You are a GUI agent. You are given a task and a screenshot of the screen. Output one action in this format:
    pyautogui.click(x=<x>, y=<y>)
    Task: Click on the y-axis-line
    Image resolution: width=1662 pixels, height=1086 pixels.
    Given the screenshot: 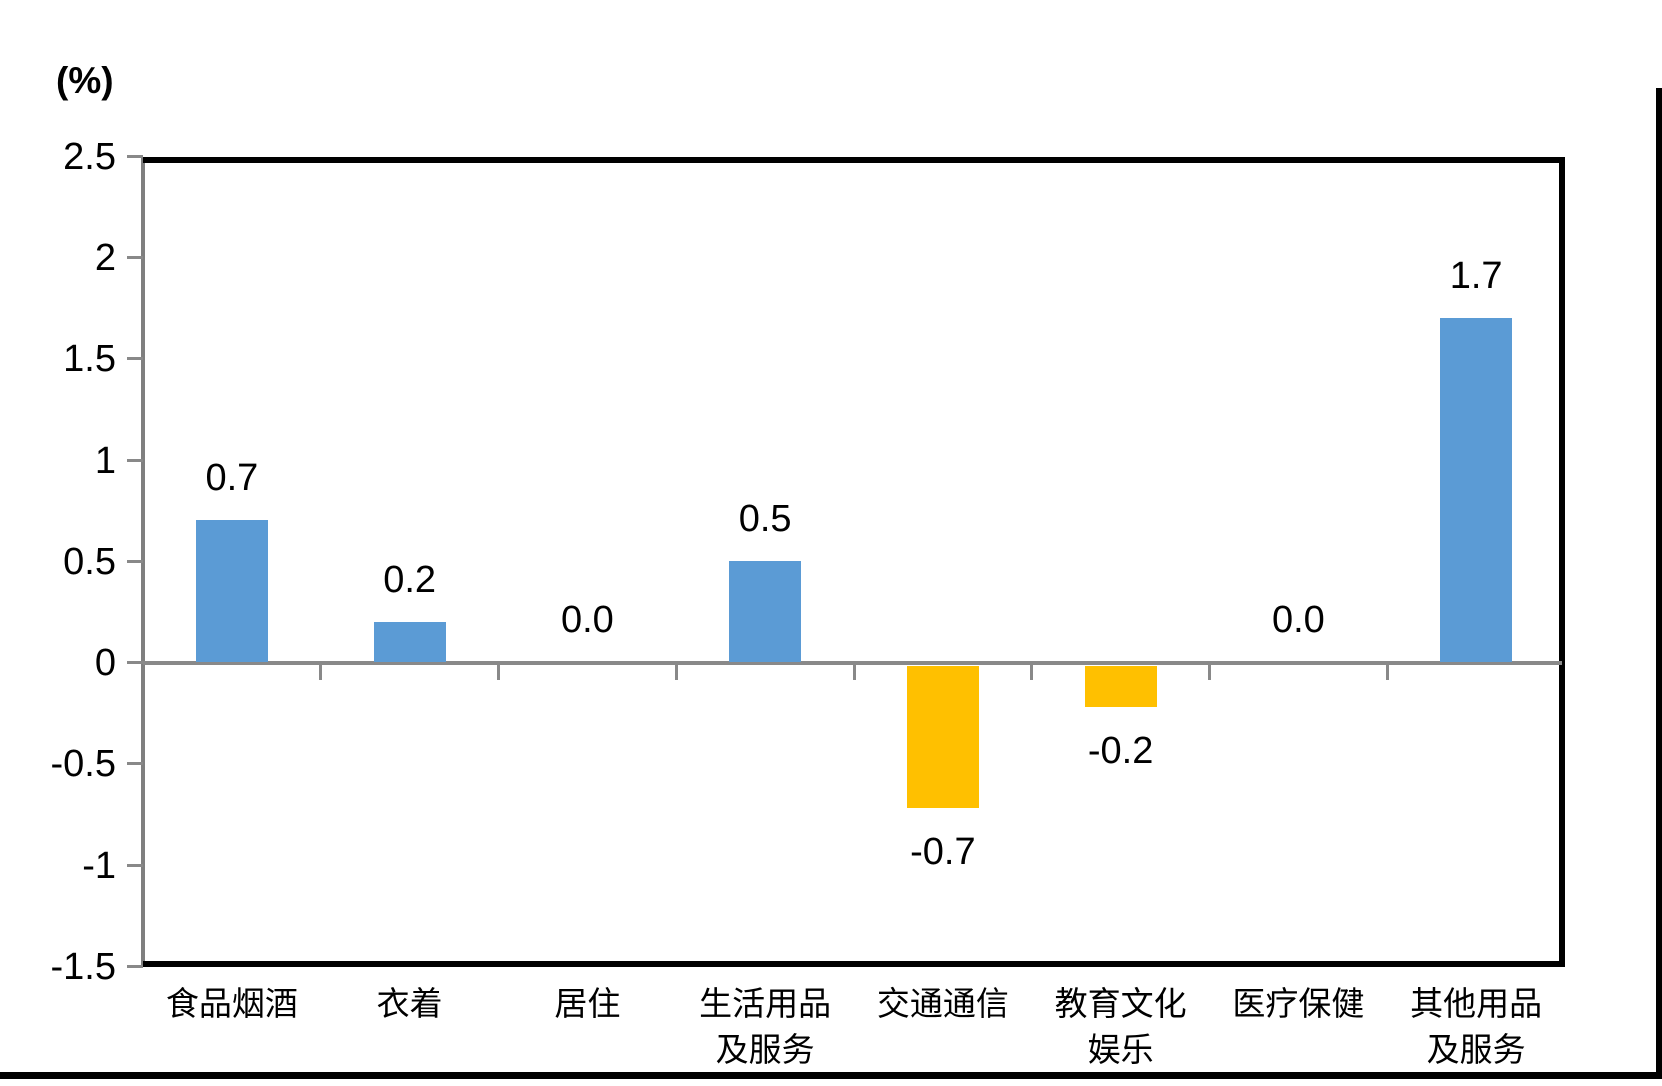 What is the action you would take?
    pyautogui.click(x=143, y=562)
    